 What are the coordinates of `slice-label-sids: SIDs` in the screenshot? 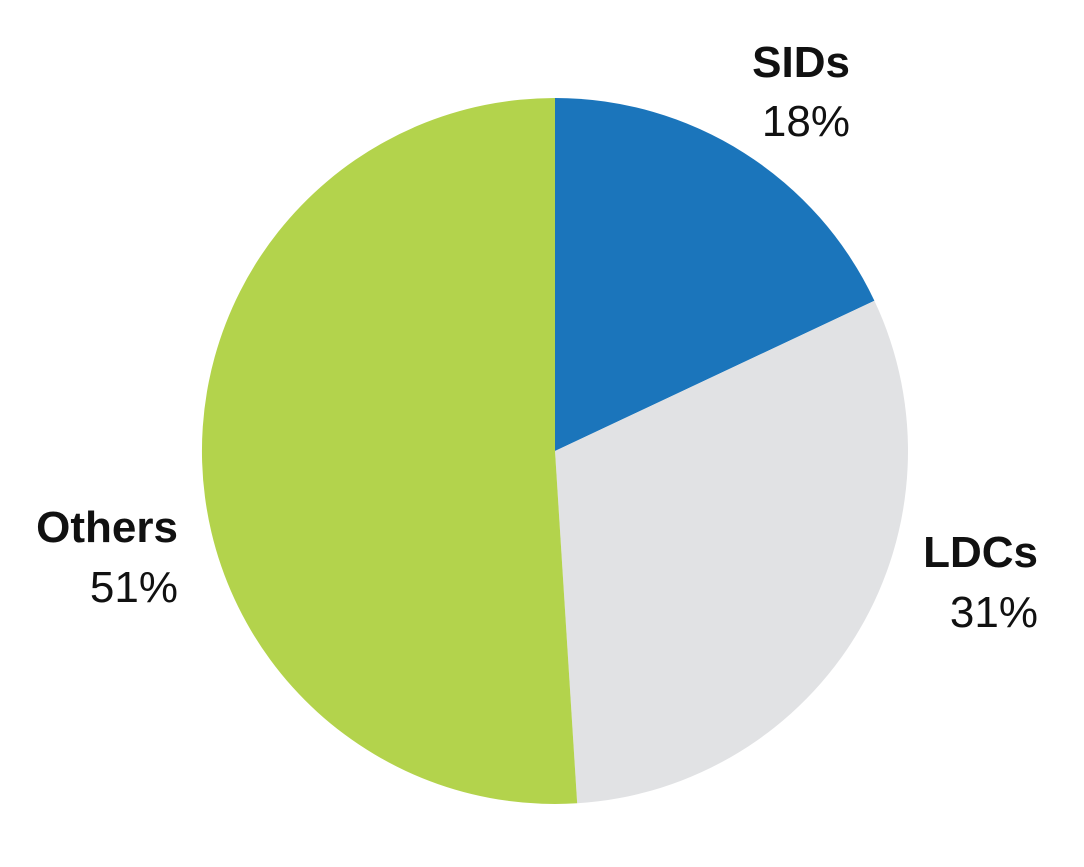 It's located at (801, 62).